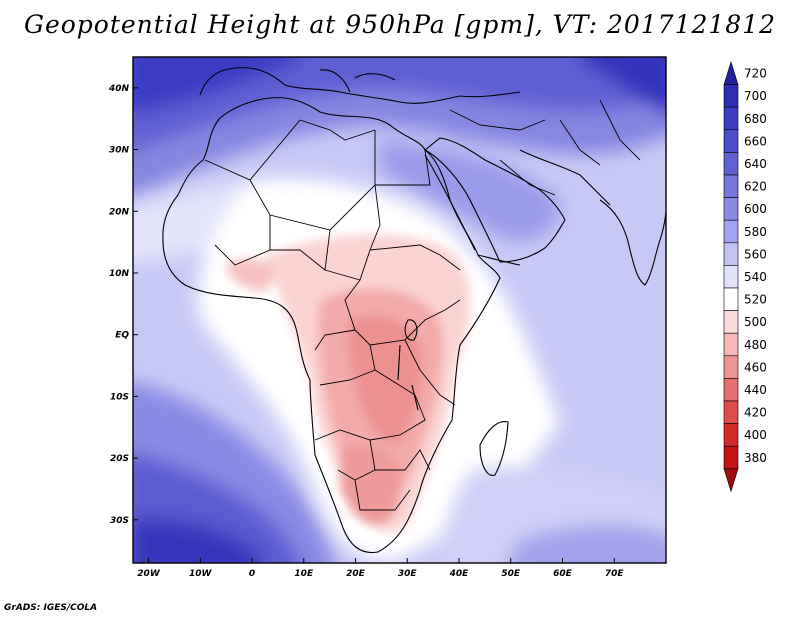 The image size is (800, 618). What do you see at coordinates (755, 74) in the screenshot?
I see `colorbar-label: 720` at bounding box center [755, 74].